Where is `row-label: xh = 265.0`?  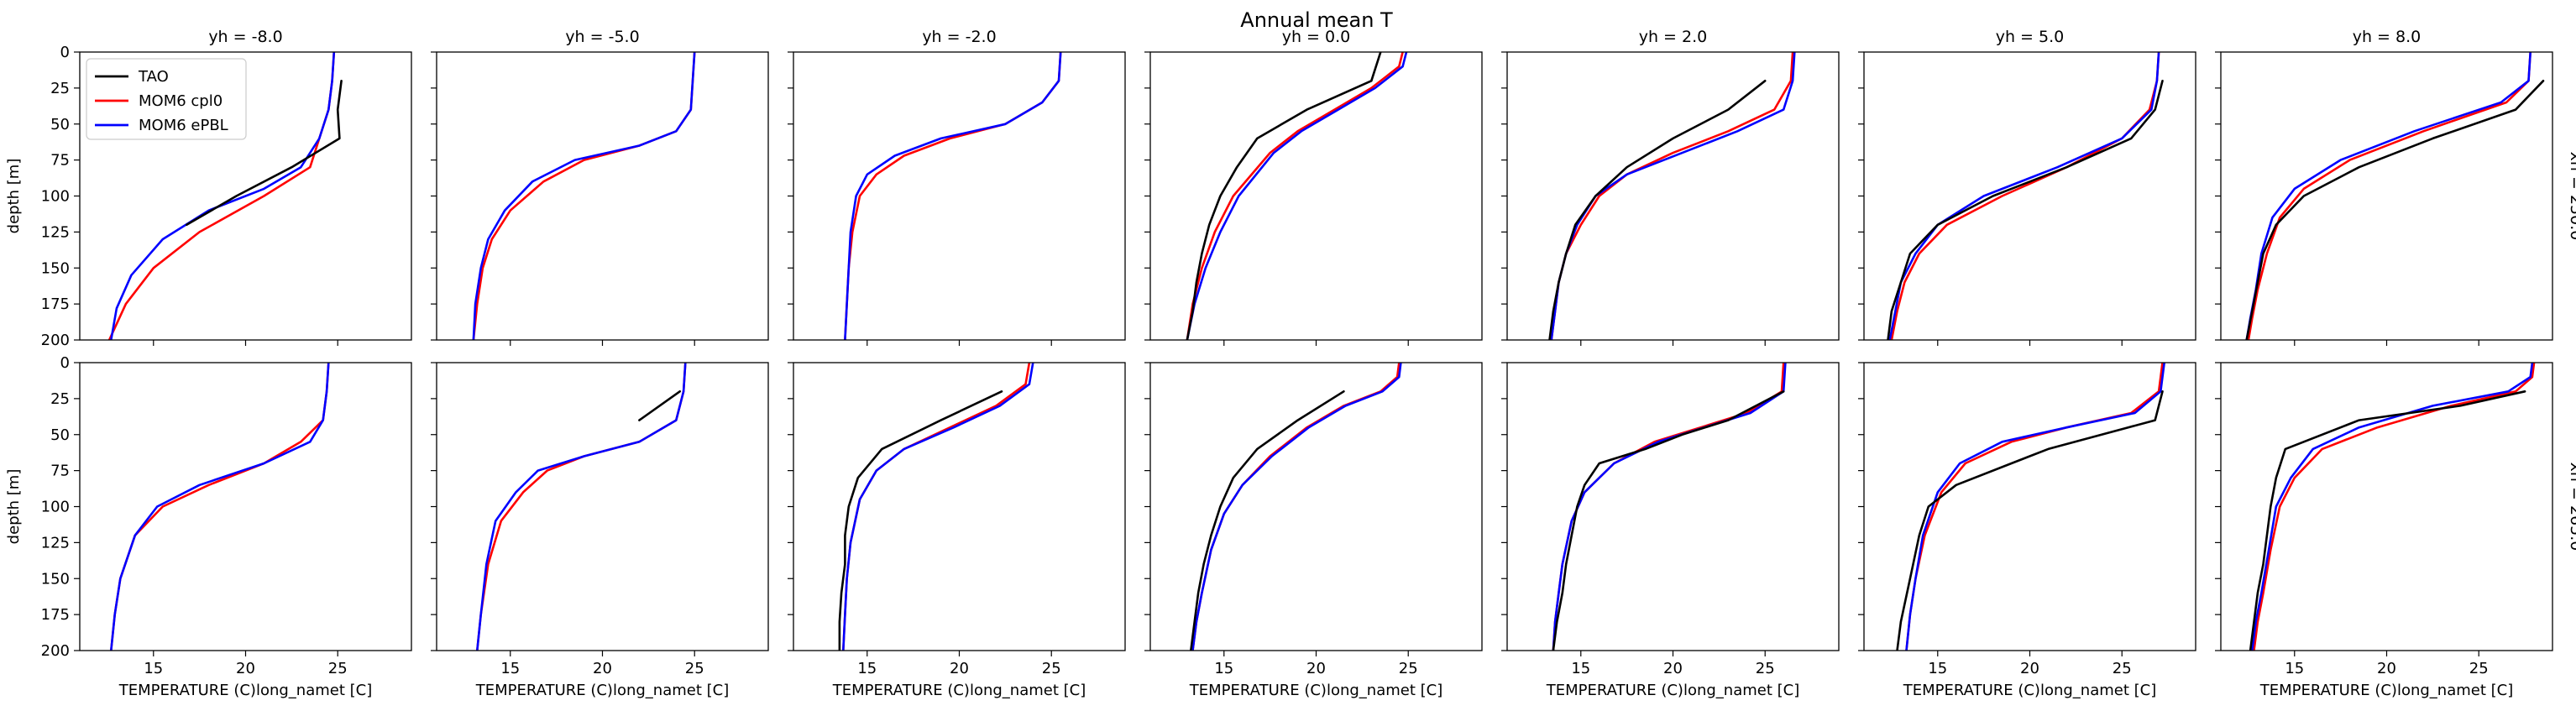
row-label: xh = 265.0 is located at coordinates (2571, 507).